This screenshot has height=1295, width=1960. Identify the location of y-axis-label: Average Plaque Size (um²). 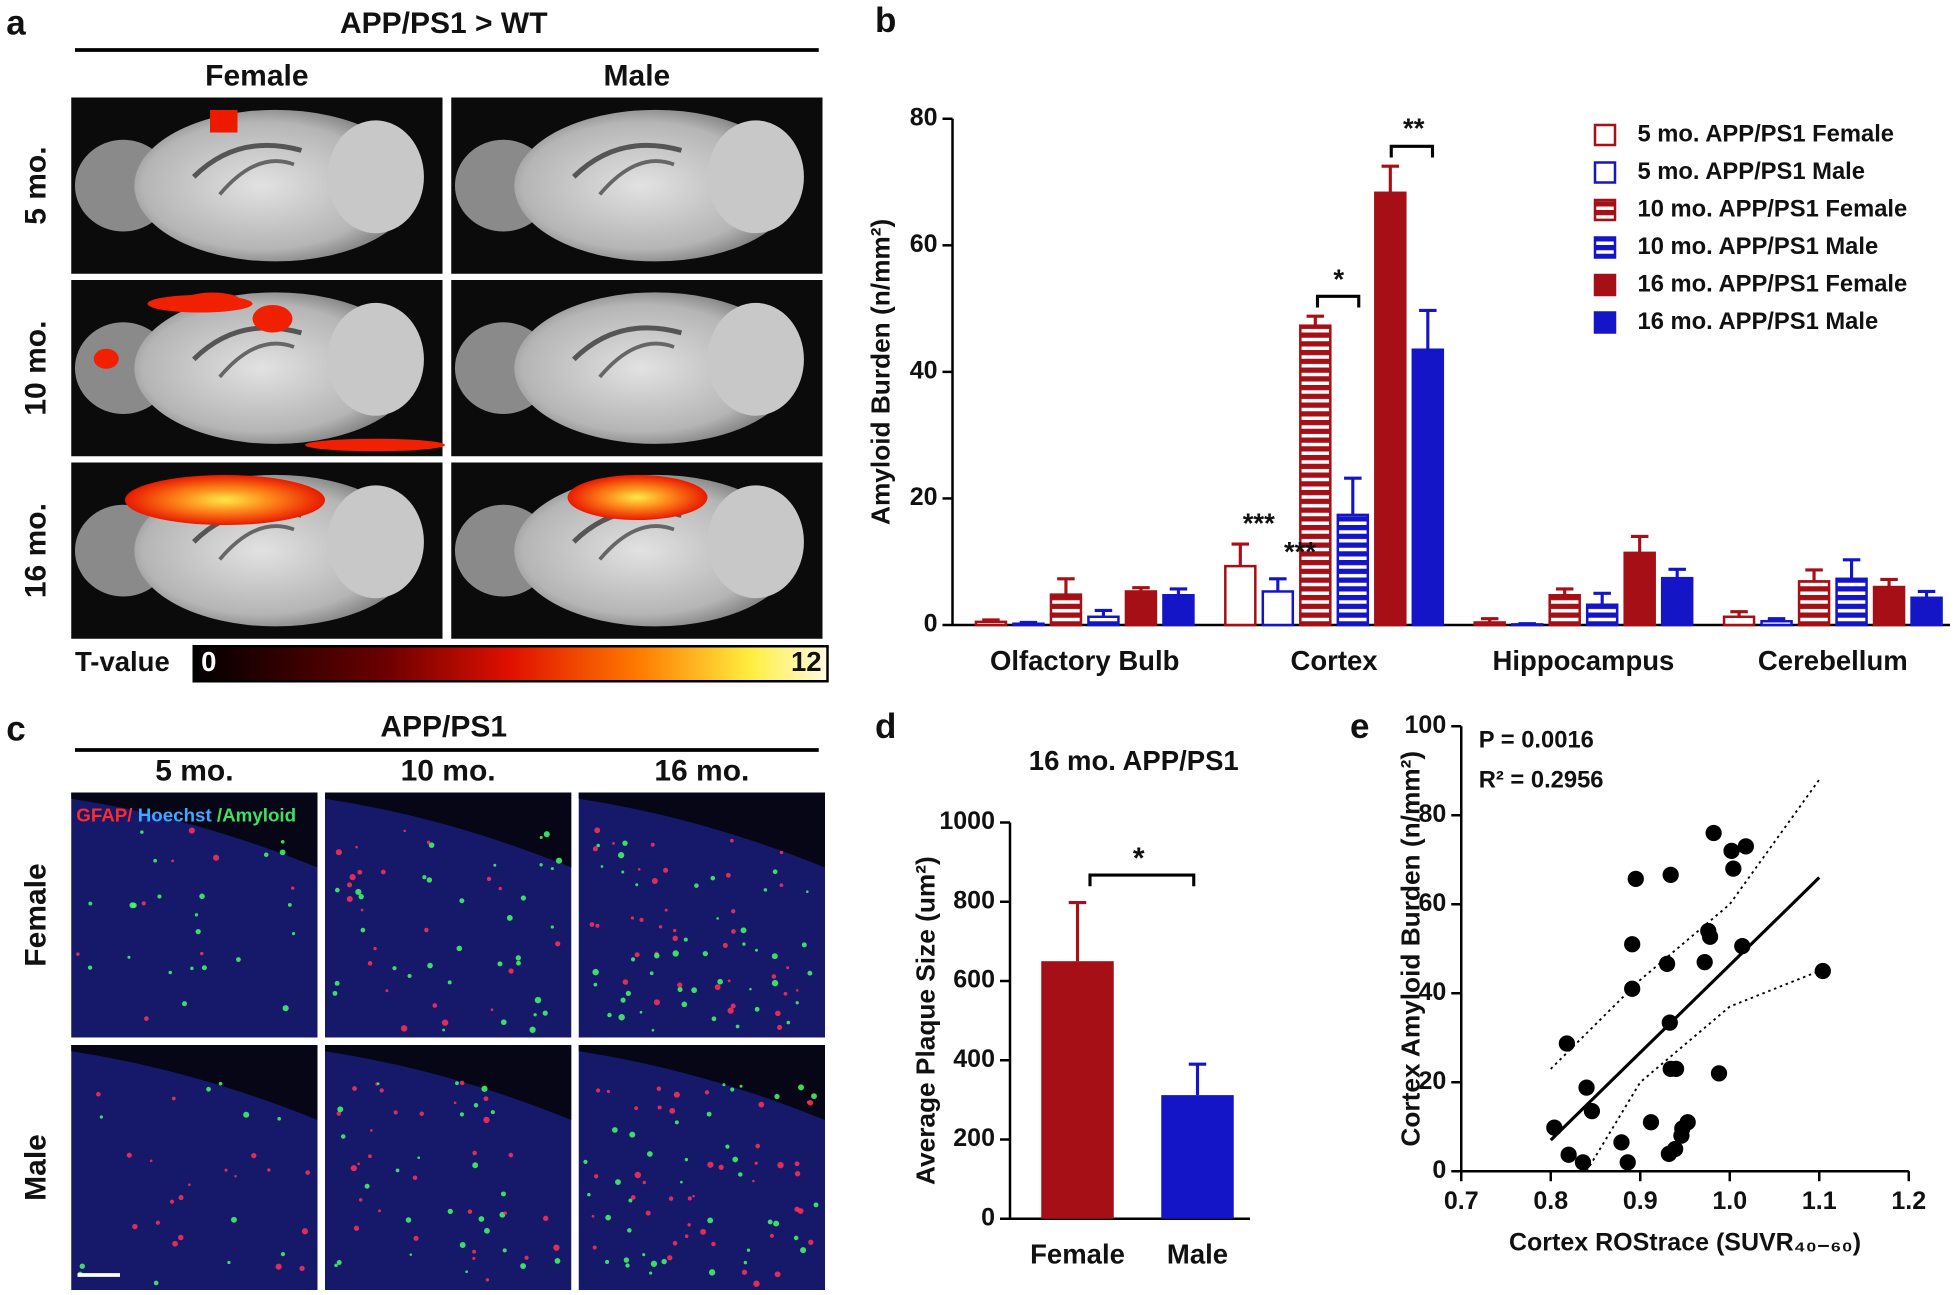
(925, 1020).